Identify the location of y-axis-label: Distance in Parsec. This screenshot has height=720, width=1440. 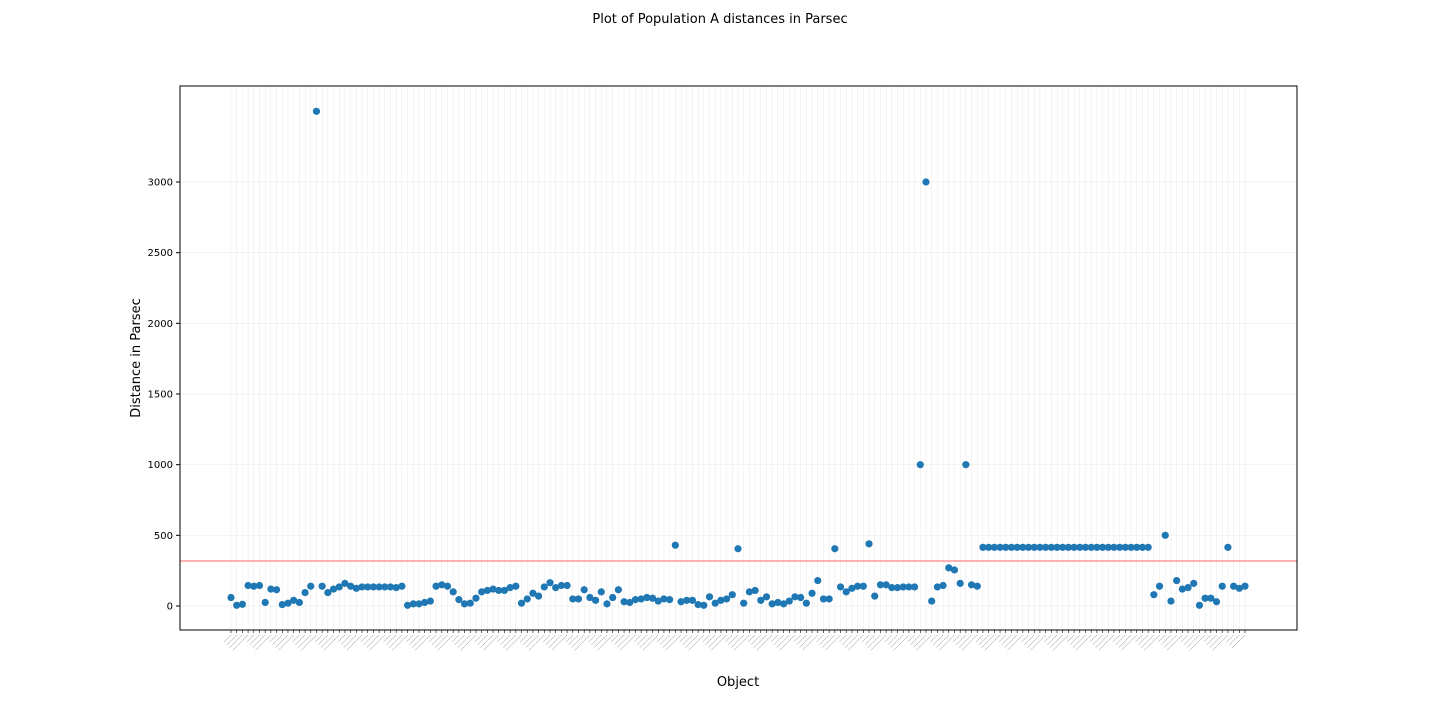
(136, 357).